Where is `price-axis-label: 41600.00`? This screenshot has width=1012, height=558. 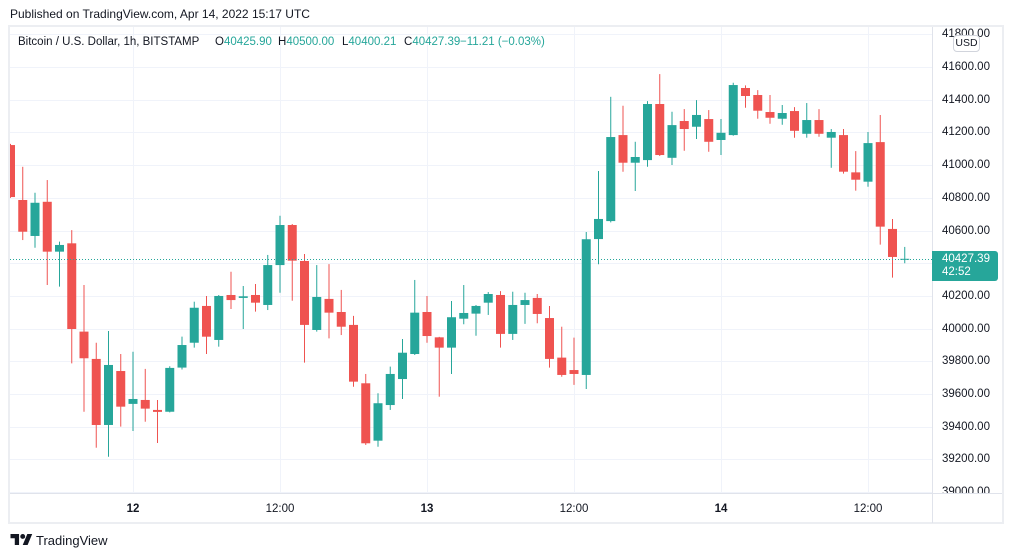 price-axis-label: 41600.00 is located at coordinates (966, 67).